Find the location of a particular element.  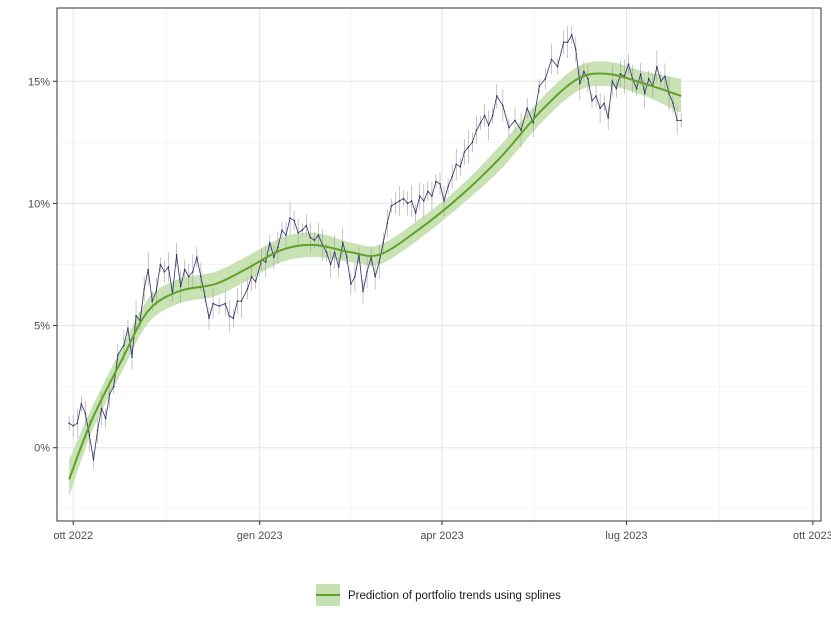

y-tick-label: 10% is located at coordinates (39, 204).